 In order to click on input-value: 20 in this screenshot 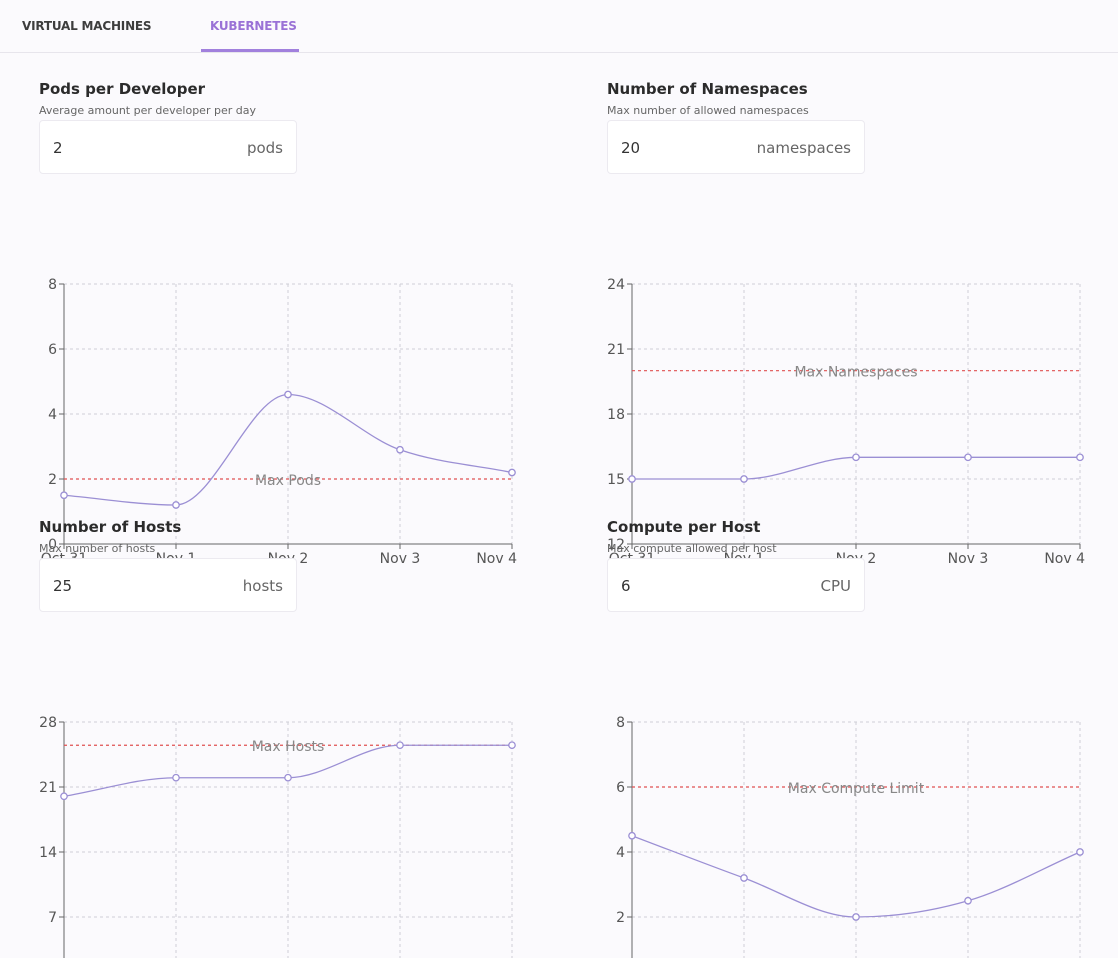, I will do `click(631, 148)`.